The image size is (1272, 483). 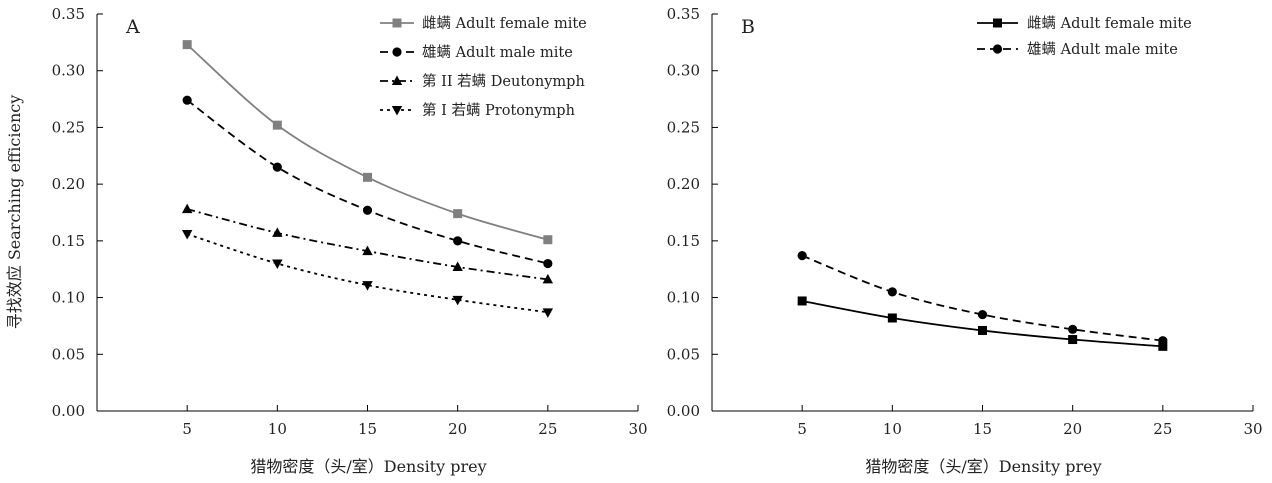 I want to click on panel-label: A, so click(x=132, y=27).